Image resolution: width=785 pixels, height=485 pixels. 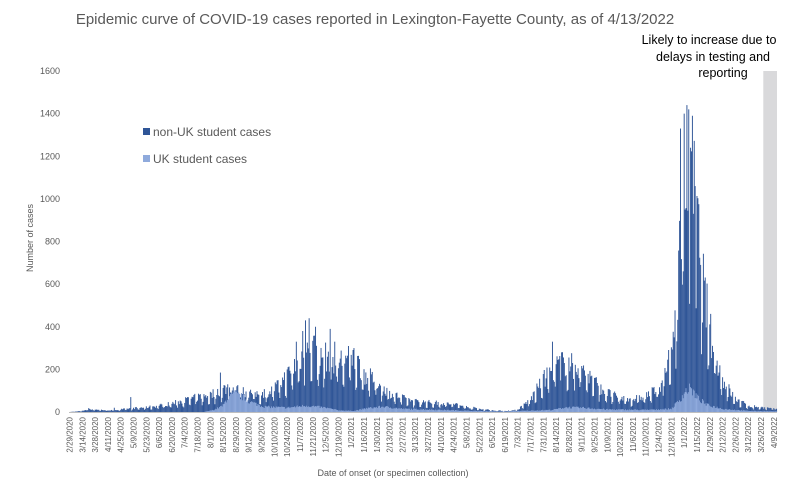 What do you see at coordinates (50, 114) in the screenshot?
I see `y-tick-label: 1400` at bounding box center [50, 114].